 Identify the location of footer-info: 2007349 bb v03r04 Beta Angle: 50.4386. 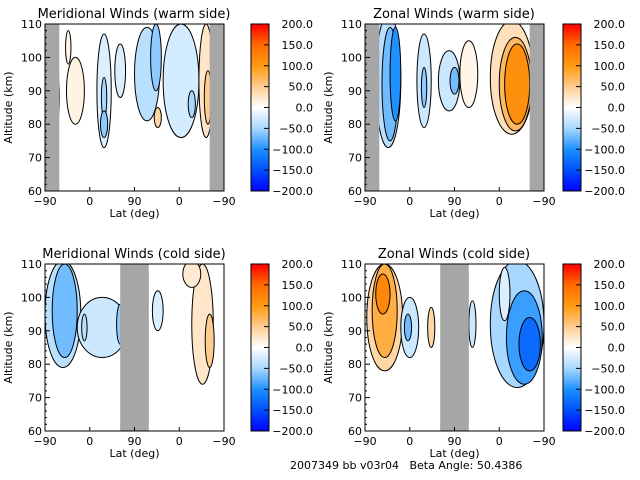
(406, 465).